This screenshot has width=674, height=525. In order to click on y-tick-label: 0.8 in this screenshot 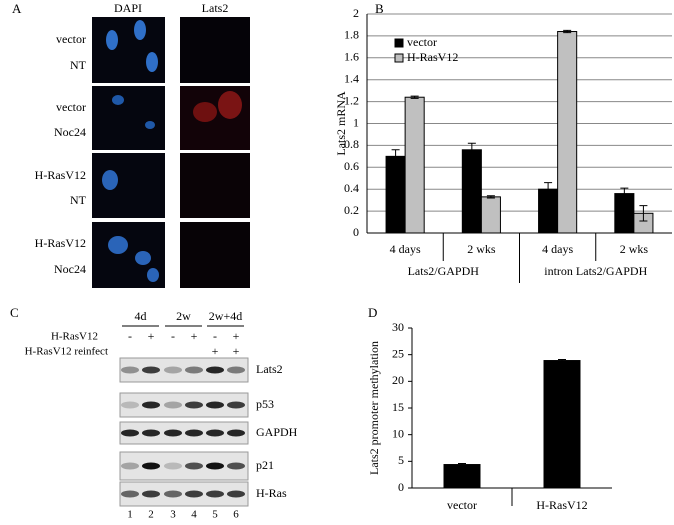, I will do `click(351, 144)`.